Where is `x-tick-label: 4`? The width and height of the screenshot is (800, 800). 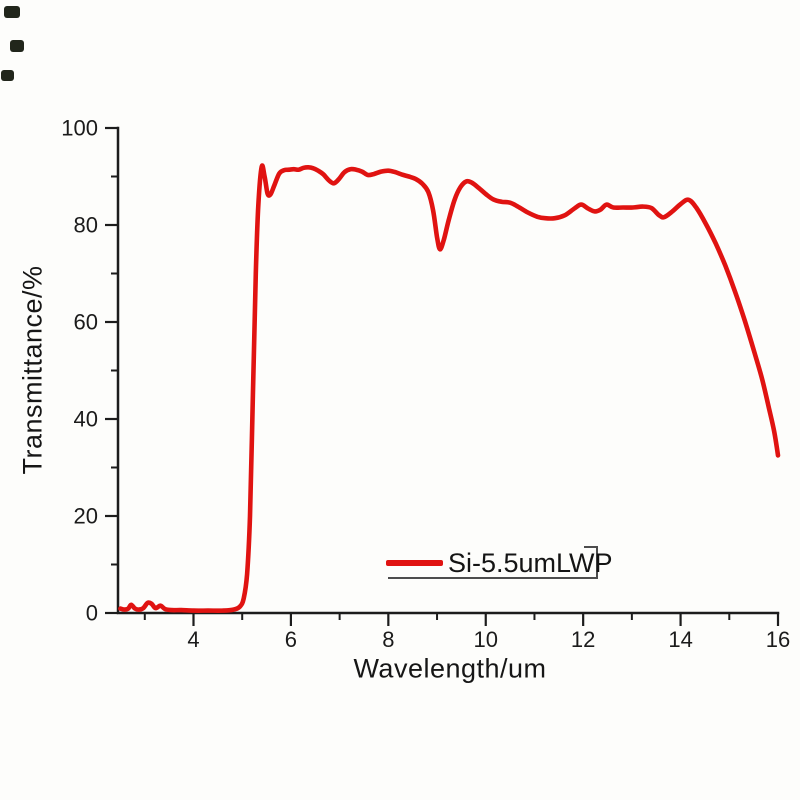
x-tick-label: 4 is located at coordinates (193, 639).